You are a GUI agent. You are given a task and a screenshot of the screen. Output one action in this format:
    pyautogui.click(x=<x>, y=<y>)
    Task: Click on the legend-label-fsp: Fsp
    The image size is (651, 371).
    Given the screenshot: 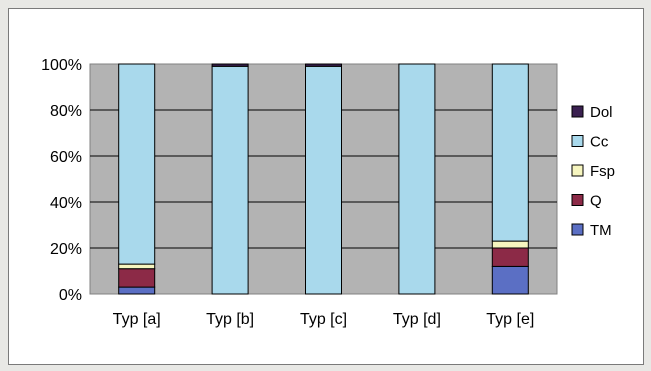 What is the action you would take?
    pyautogui.click(x=602, y=171)
    